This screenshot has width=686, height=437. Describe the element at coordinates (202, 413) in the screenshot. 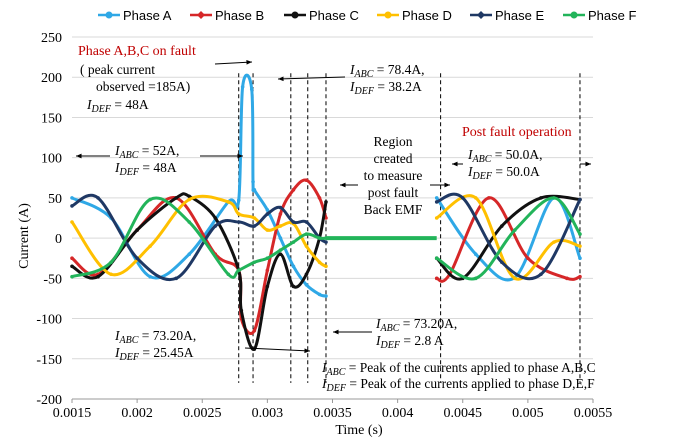

I see `x-tick-label: 0.0025` at that location.